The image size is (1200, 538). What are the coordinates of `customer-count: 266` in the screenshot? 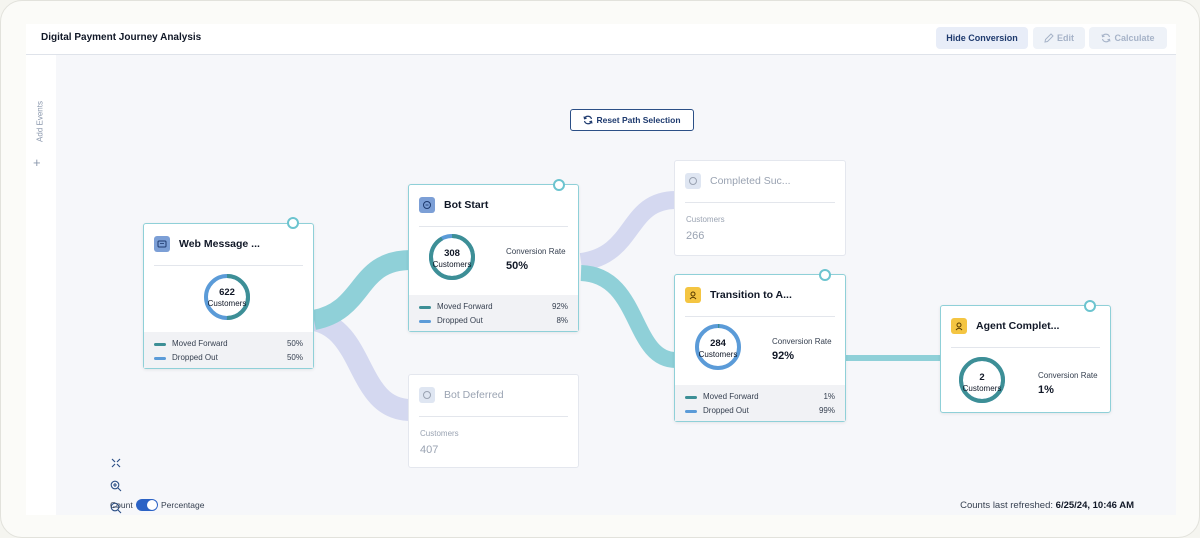 It's located at (695, 236).